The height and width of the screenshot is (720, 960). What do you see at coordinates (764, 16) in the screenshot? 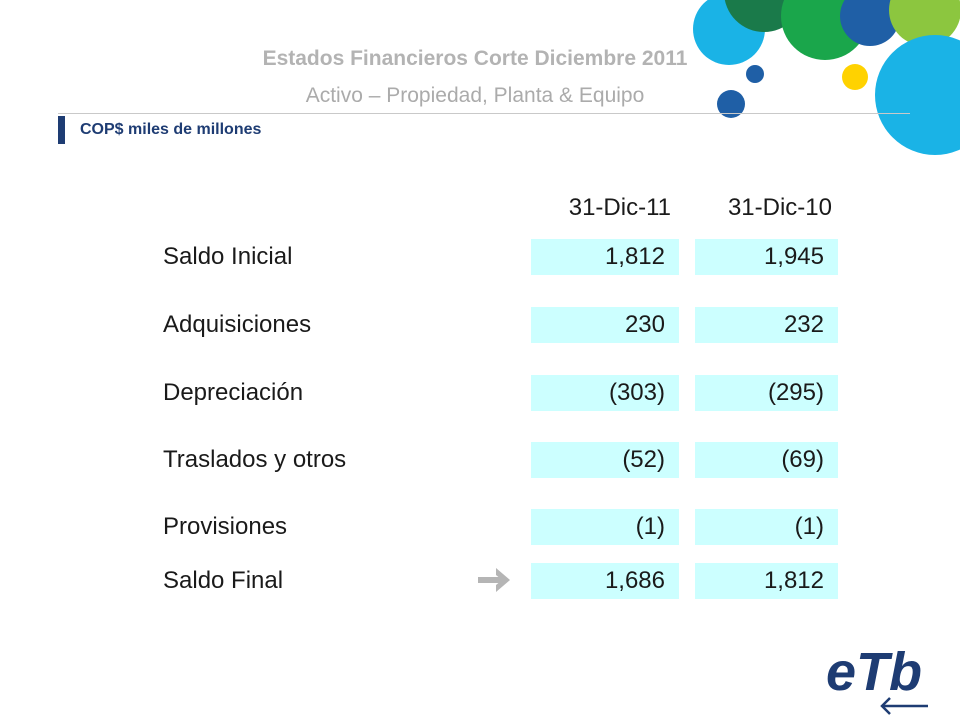
I see `circle-dark-green` at bounding box center [764, 16].